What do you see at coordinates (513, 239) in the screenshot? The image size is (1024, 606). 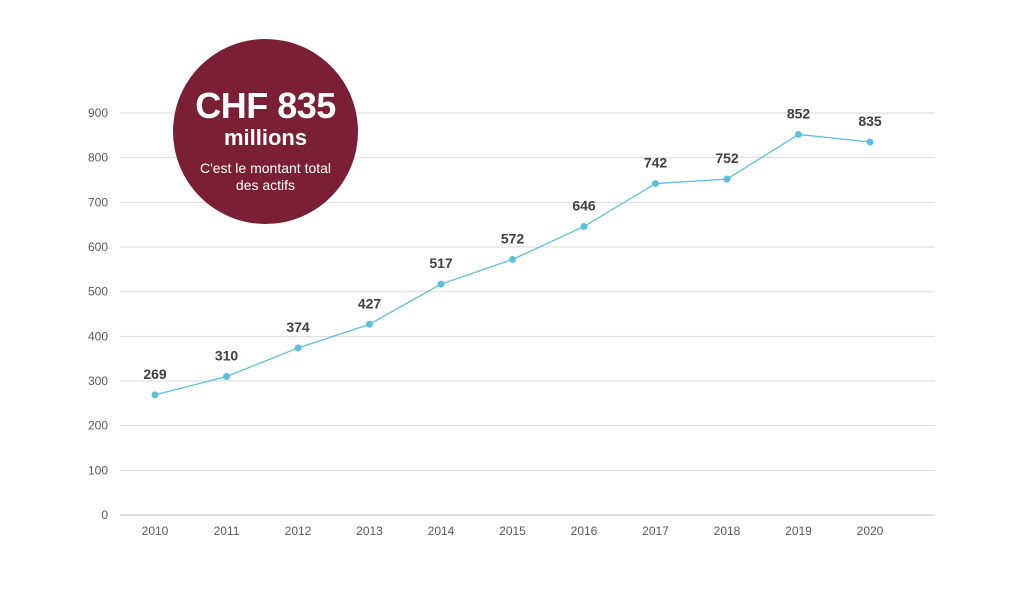 I see `data-label: 572` at bounding box center [513, 239].